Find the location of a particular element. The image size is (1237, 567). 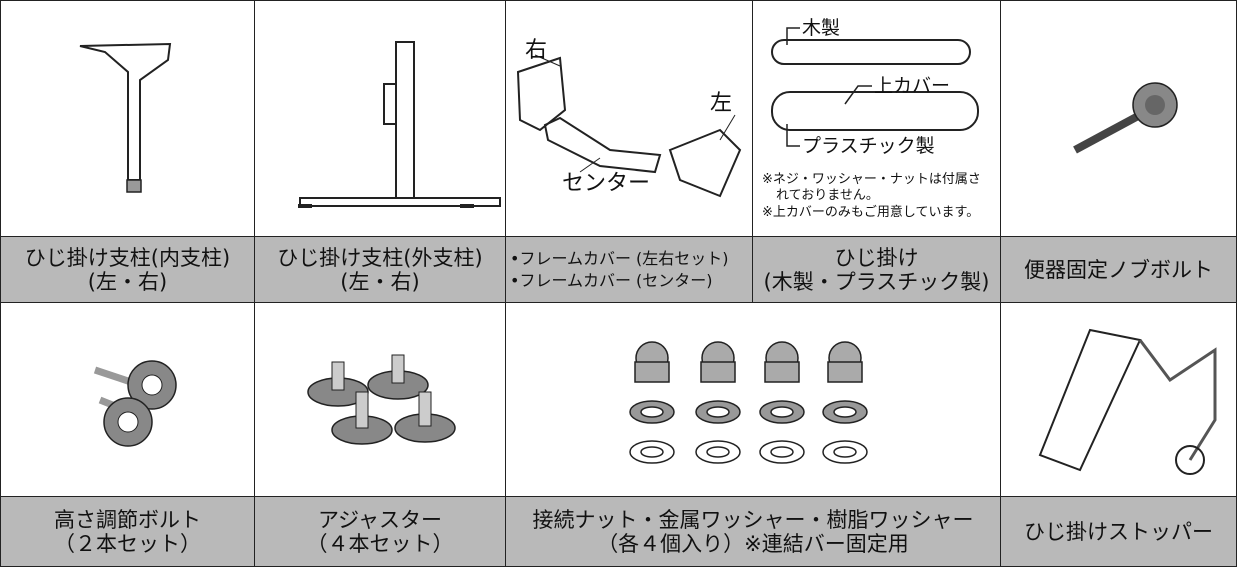

label-line: ひじ掛け支柱(内支柱) is located at coordinates (127, 257).